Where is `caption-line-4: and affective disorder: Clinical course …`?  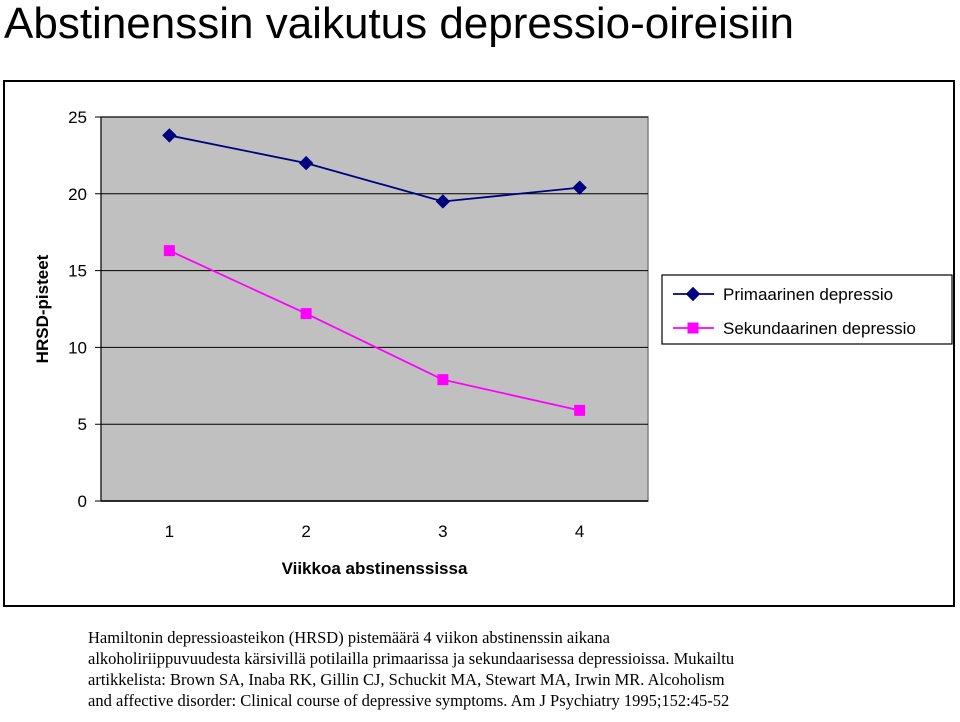
caption-line-4: and affective disorder: Clinical course … is located at coordinates (409, 700).